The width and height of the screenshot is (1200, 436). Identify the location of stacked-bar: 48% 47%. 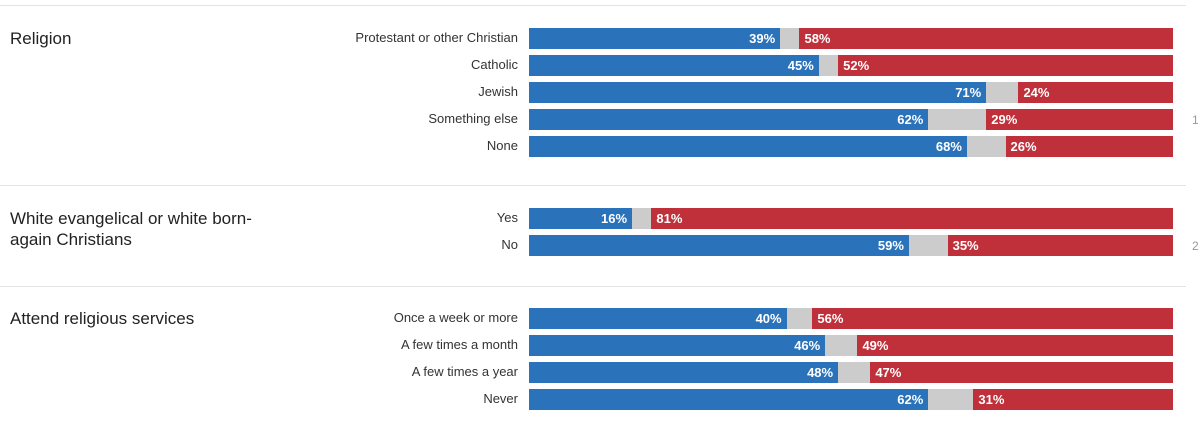
(851, 372).